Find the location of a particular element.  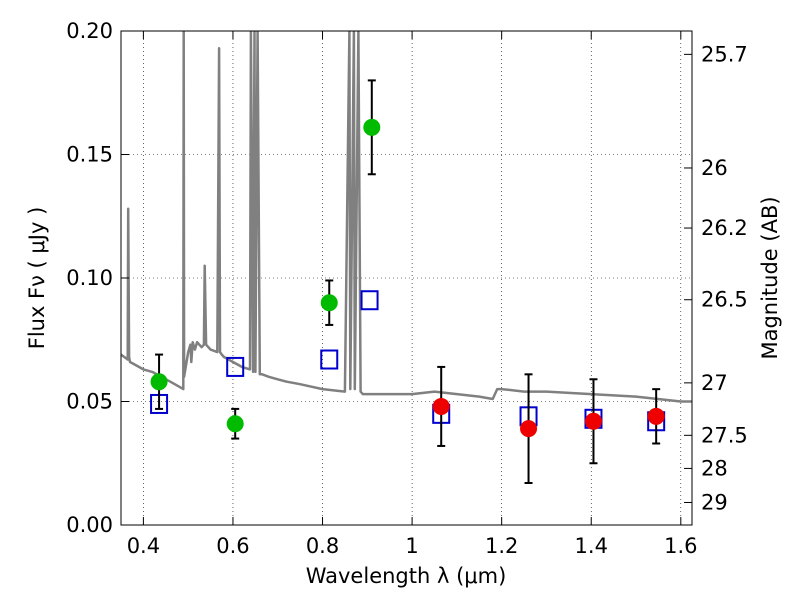

y-tick-label: 0.20 is located at coordinates (89, 31).